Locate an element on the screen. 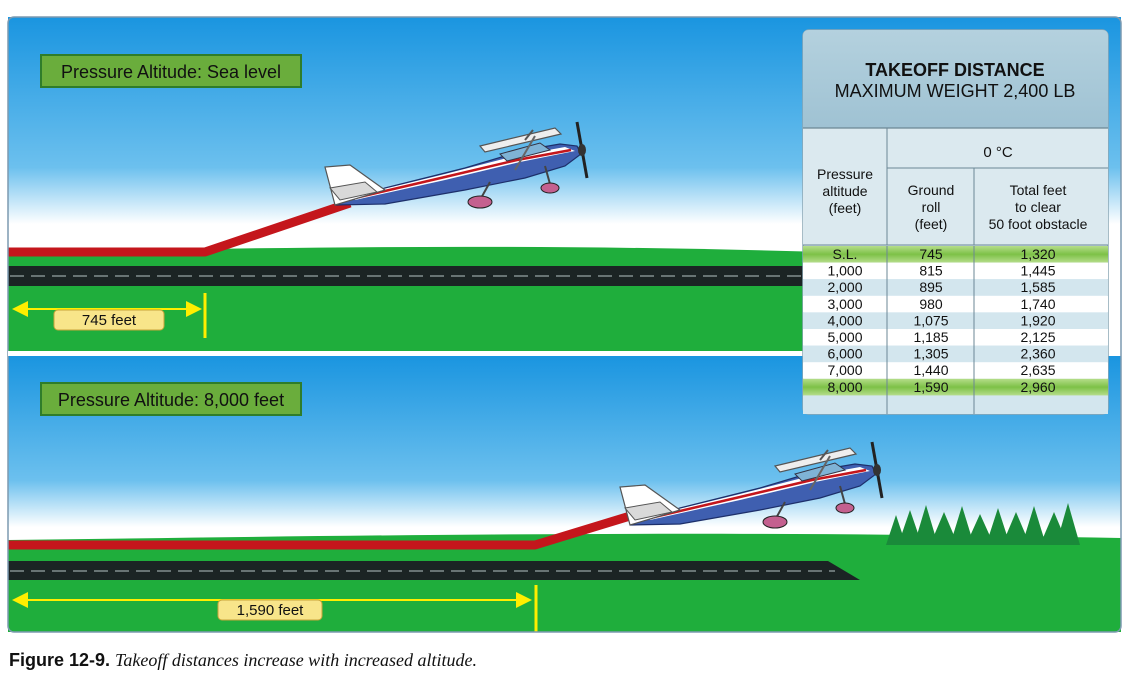 This screenshot has height=689, width=1145. table-row: S.L. 745 1,320 is located at coordinates (955, 254).